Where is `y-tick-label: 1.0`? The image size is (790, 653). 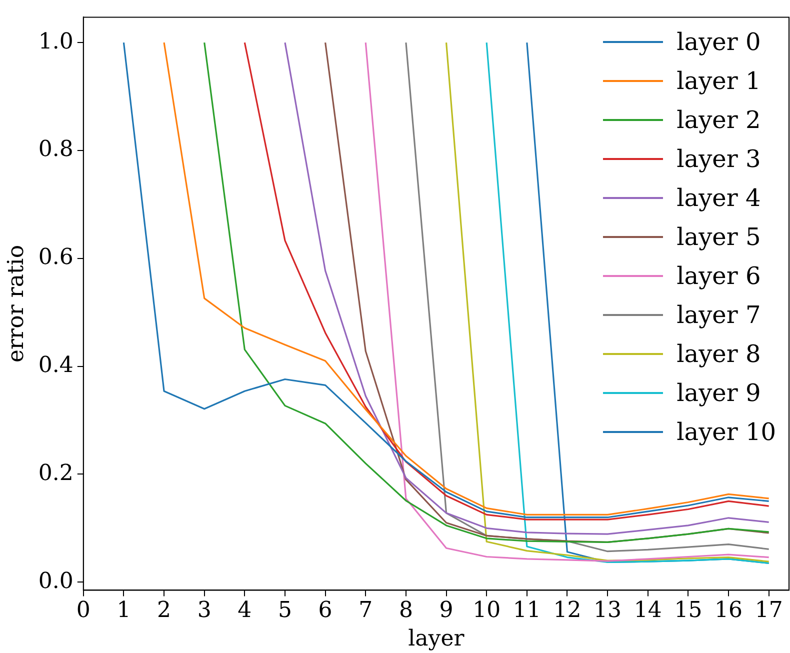
y-tick-label: 1.0 is located at coordinates (56, 41).